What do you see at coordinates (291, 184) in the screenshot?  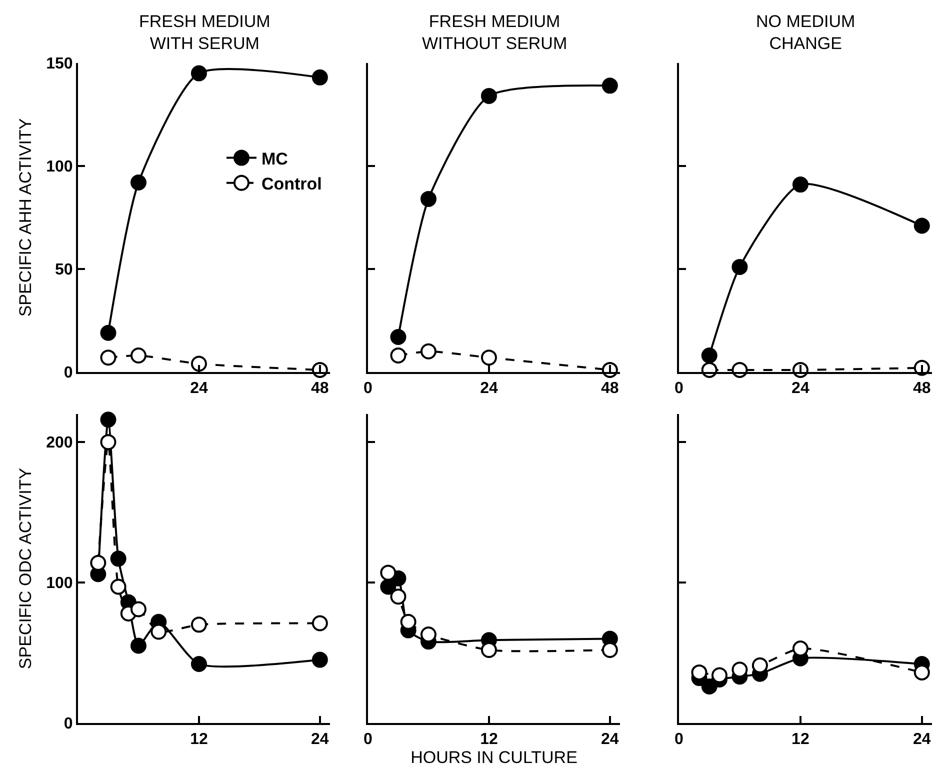 I see `legend-label: Control` at bounding box center [291, 184].